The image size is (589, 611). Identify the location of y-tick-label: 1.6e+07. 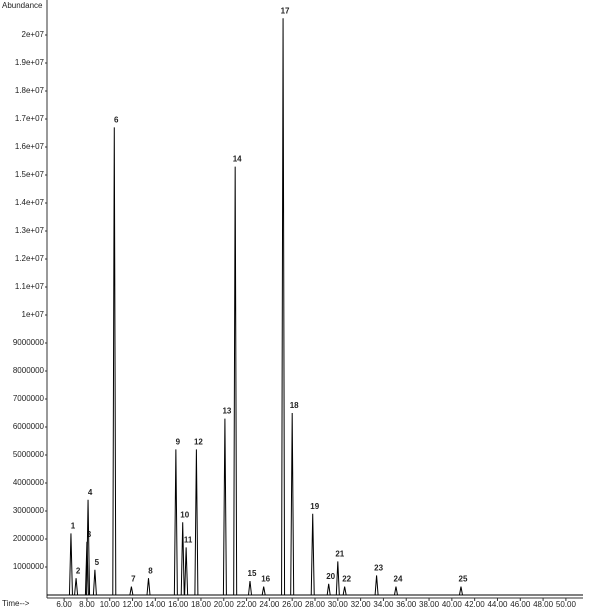
(30, 146).